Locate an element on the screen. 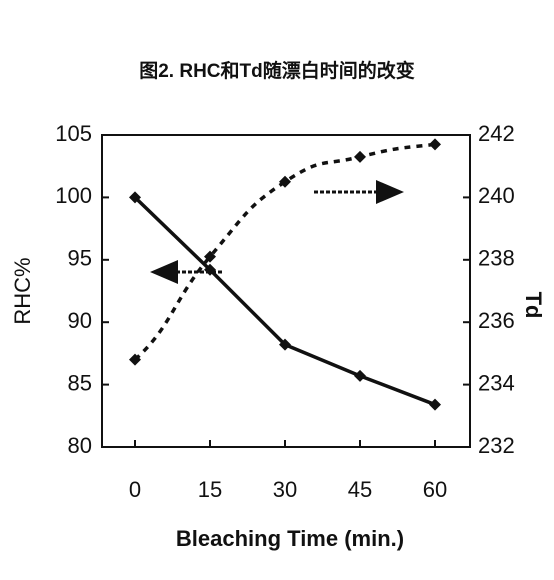 The height and width of the screenshot is (580, 554). y-tick-label: 85 is located at coordinates (80, 382).